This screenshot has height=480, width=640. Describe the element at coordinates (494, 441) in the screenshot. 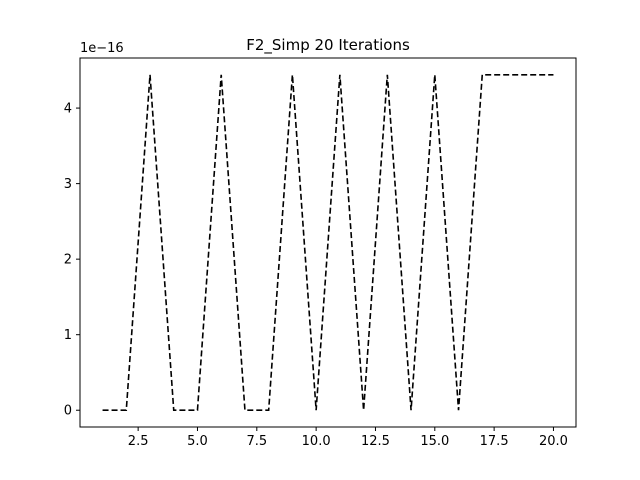

I see `x-tick-label: 17.5` at that location.